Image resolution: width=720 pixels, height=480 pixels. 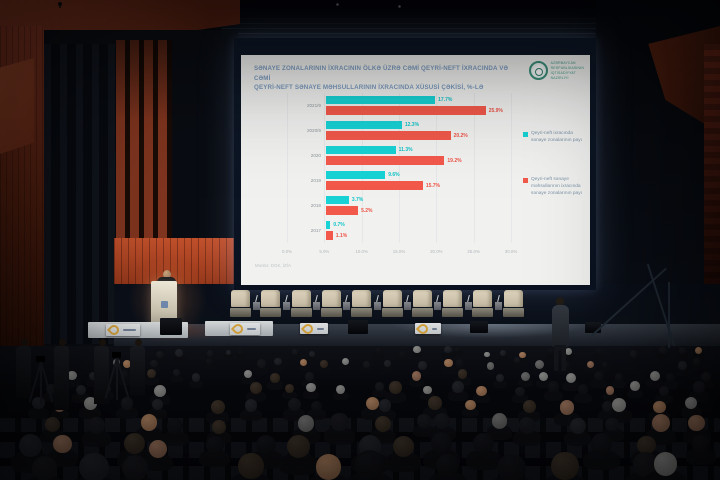 What do you see at coordinates (454, 160) in the screenshot?
I see `bar-value-label: 19.2%` at bounding box center [454, 160].